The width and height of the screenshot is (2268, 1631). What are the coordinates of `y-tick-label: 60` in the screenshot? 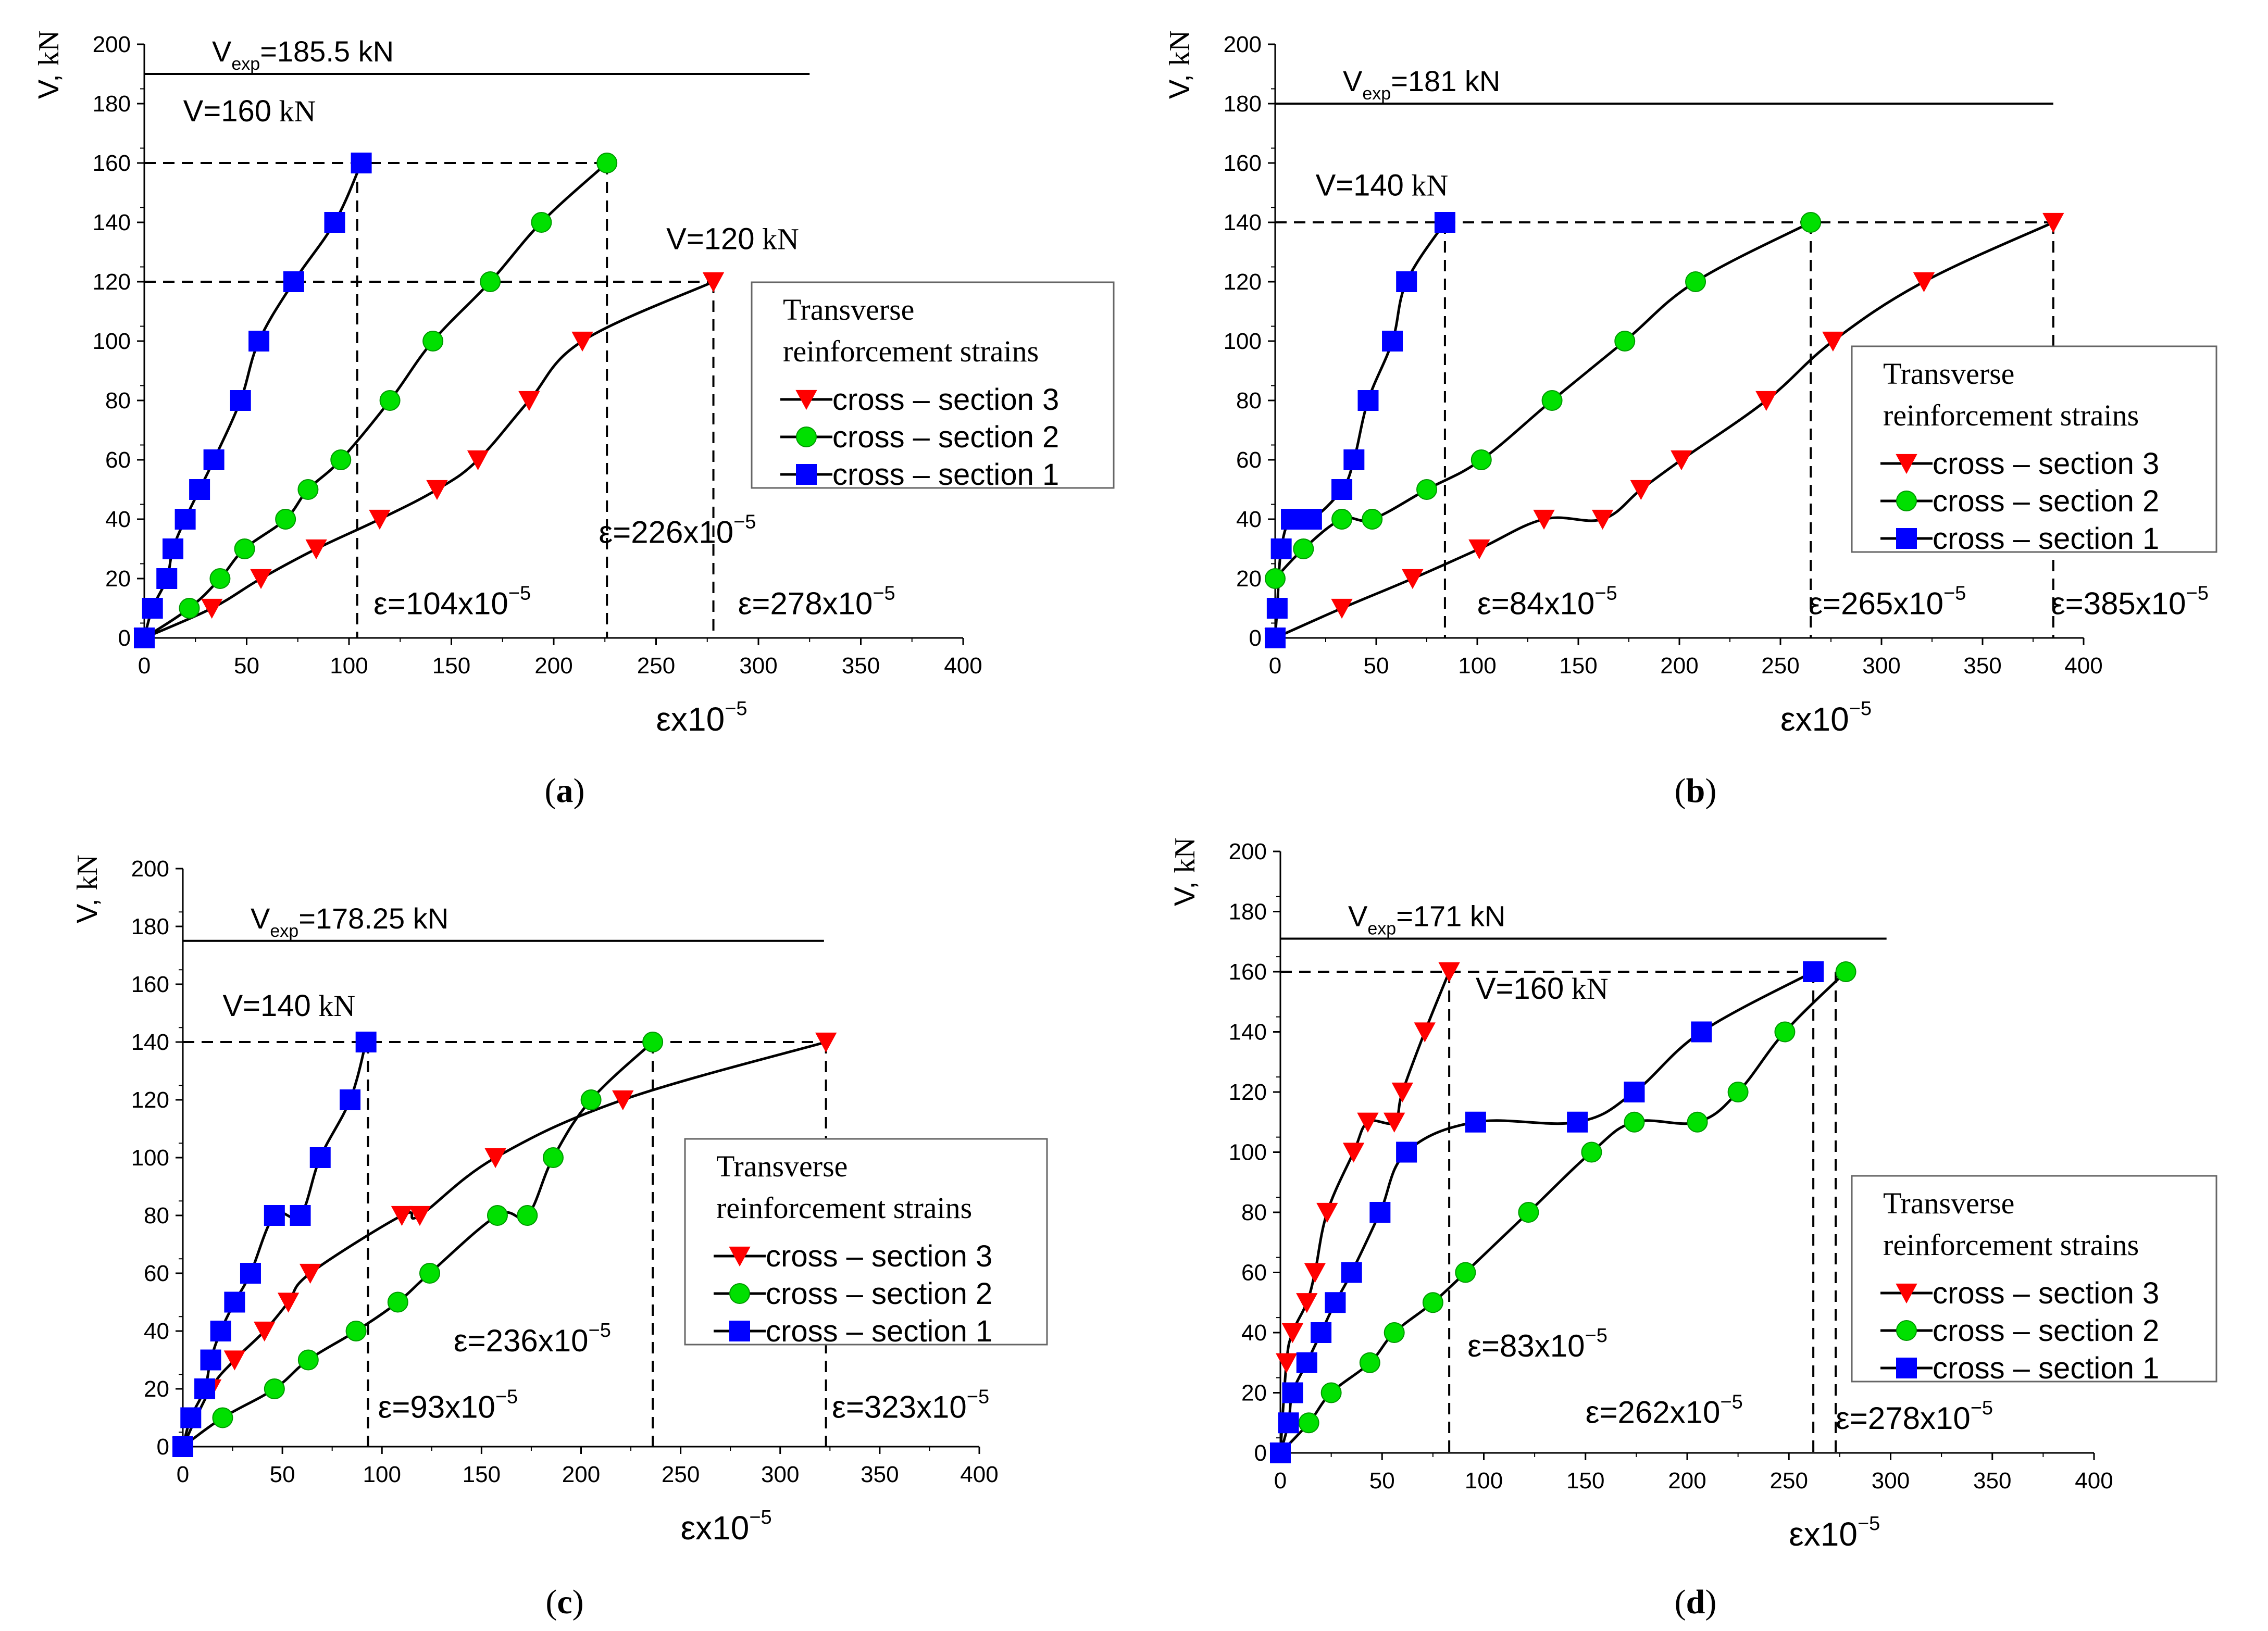 It's located at (1254, 1273).